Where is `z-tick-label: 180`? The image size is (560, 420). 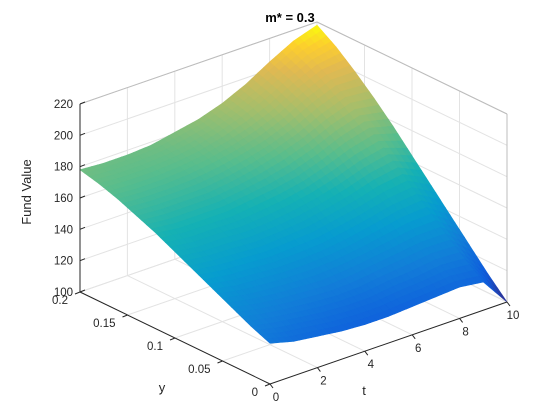
z-tick-label: 180 is located at coordinates (63, 168).